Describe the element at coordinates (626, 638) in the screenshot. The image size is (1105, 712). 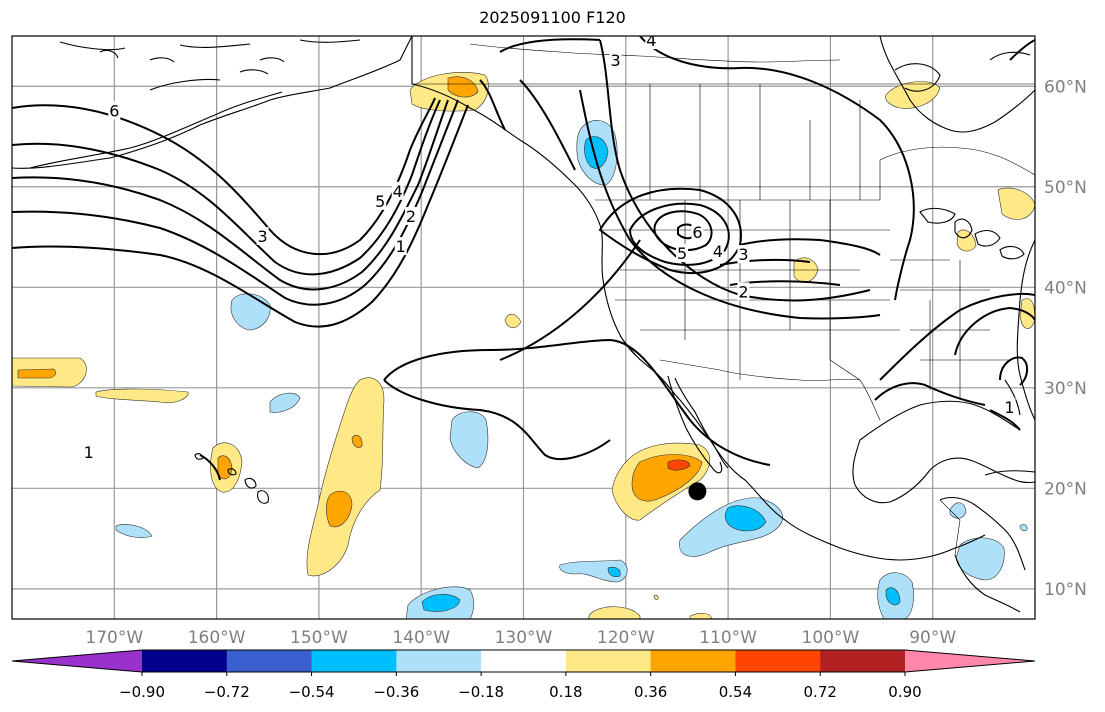
I see `longitude-tick-label: 120°W` at that location.